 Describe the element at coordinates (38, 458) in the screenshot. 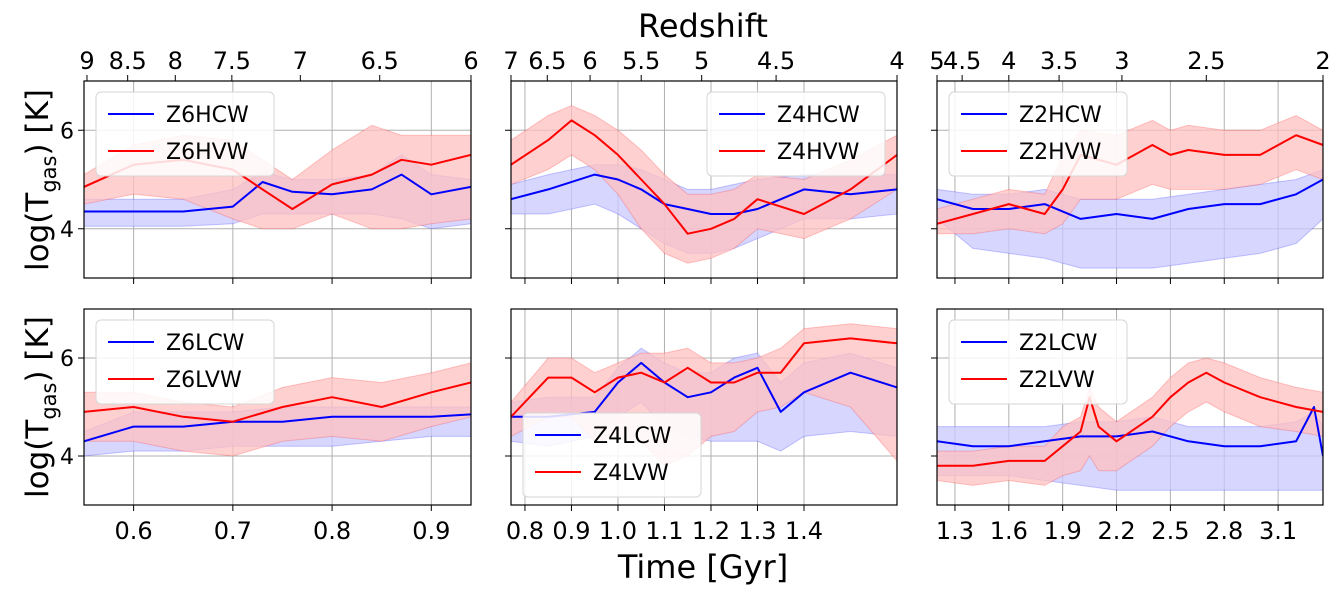

I see `ylabel-bottom-prefix: log(T` at that location.